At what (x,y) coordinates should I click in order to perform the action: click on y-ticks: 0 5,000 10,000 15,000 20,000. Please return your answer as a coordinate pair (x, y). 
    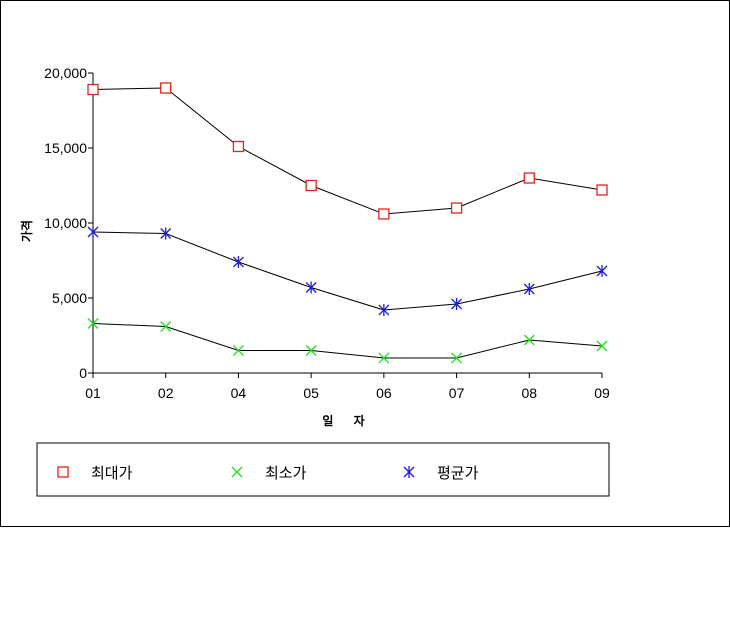
    Looking at the image, I should click on (68, 223).